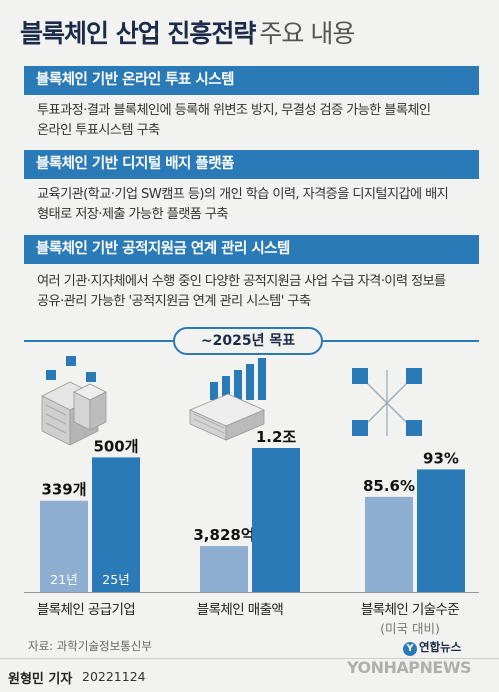 The image size is (499, 692). I want to click on reporter-name: 원형민 기자, so click(40, 679).